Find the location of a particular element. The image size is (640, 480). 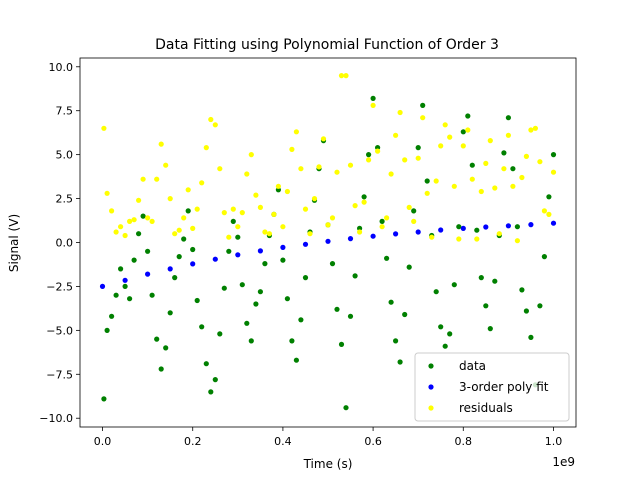

x-tick-label: 0.2 is located at coordinates (193, 441).